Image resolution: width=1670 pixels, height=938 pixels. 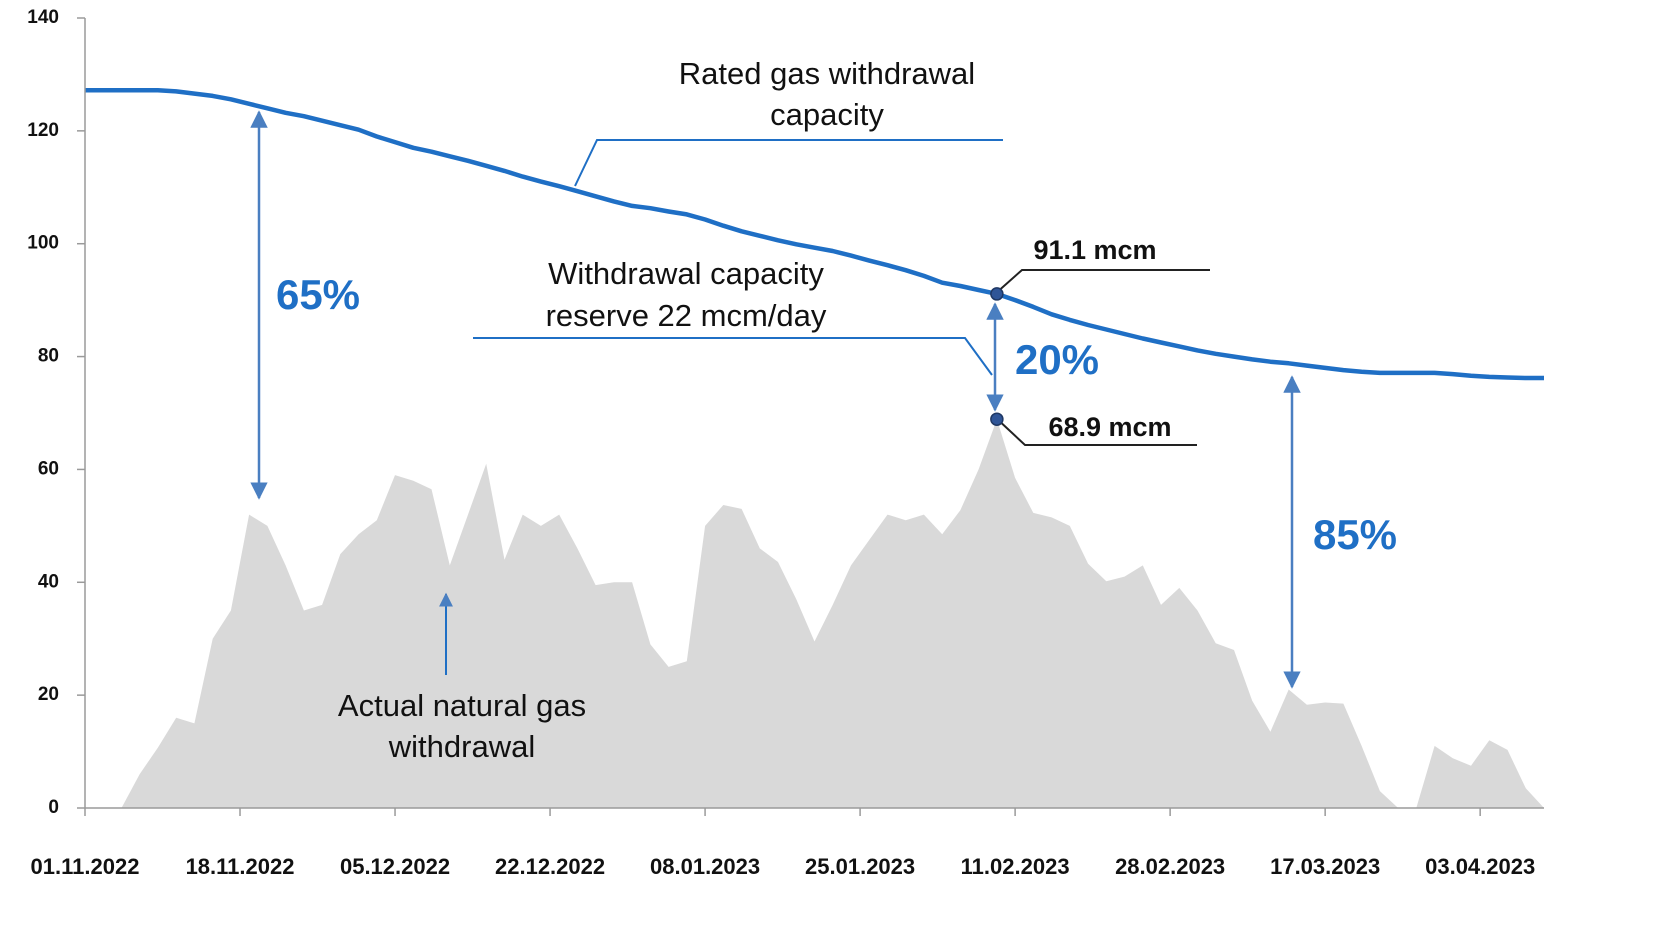 I want to click on y-tick-label: 0, so click(x=53, y=807).